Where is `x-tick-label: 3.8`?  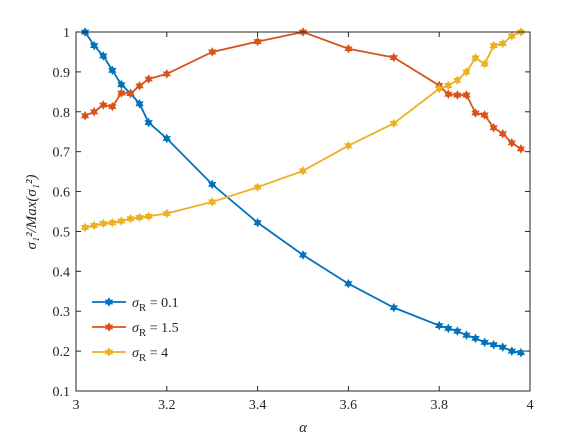 x-tick-label: 3.8 is located at coordinates (439, 405).